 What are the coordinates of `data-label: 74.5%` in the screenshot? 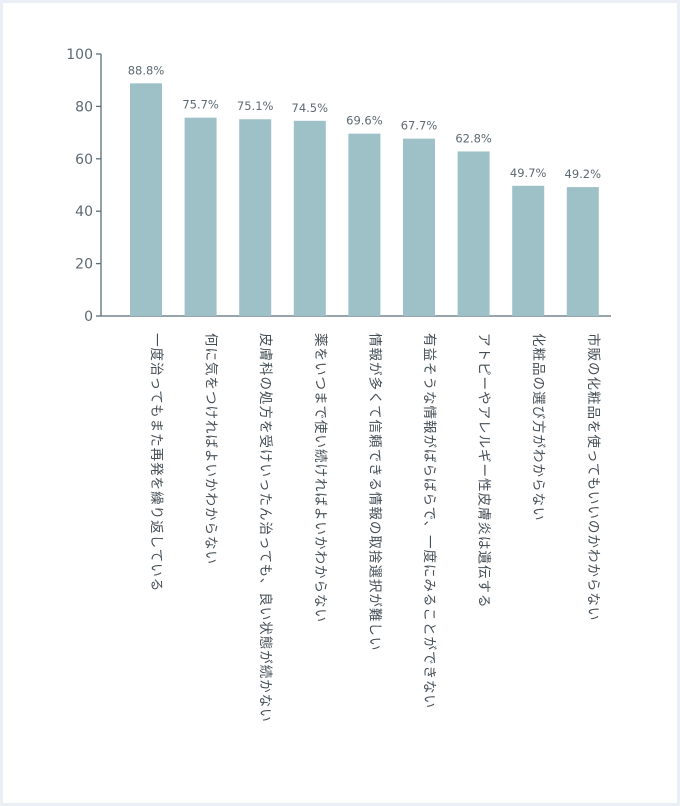 It's located at (310, 108).